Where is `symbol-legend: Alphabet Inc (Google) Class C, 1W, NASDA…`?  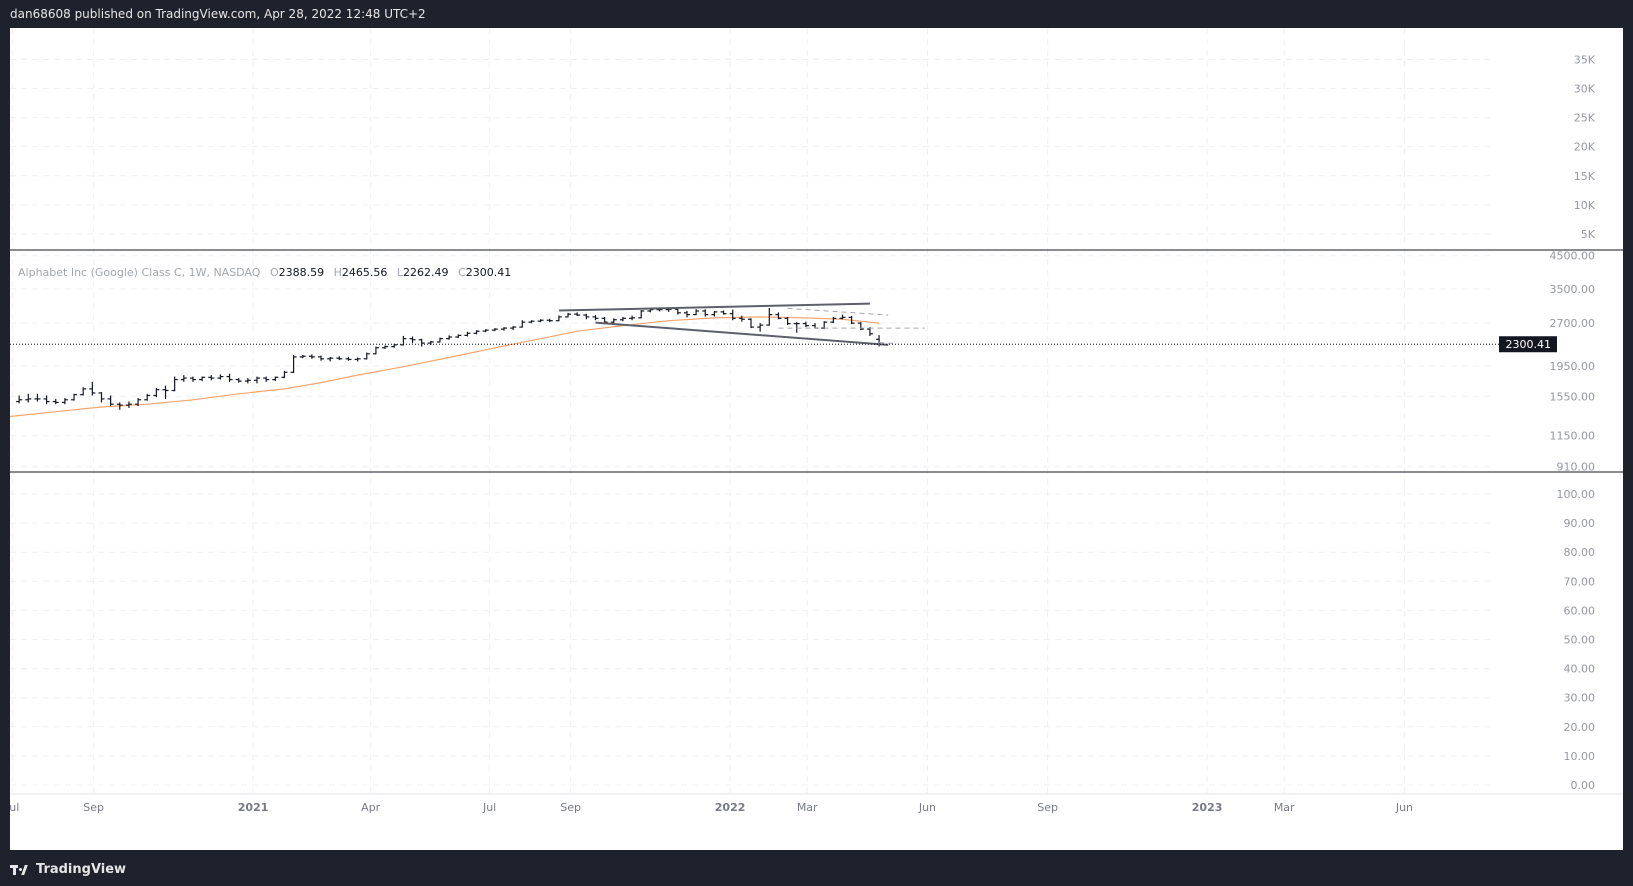
symbol-legend: Alphabet Inc (Google) Class C, 1W, NASDA… is located at coordinates (264, 272).